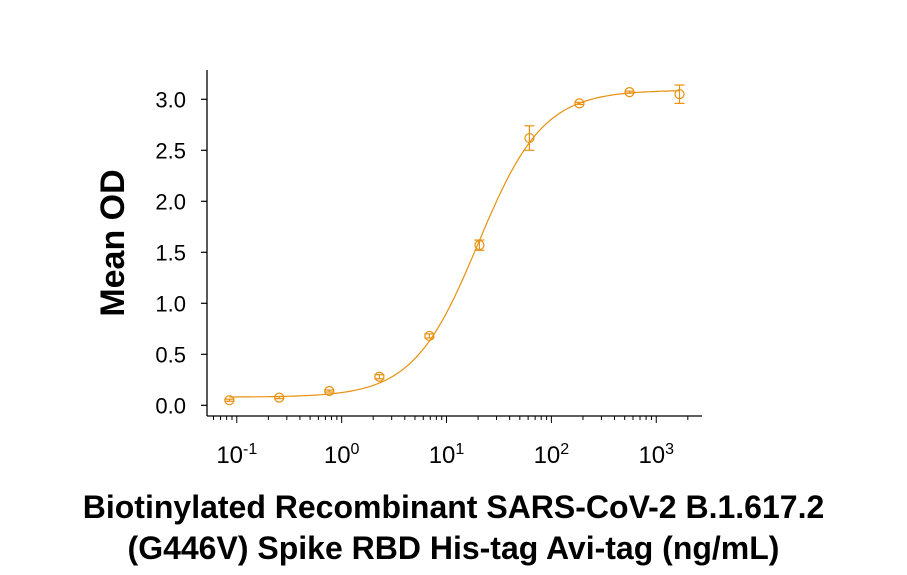  I want to click on y-ticks: 0.0 0.5 1.0 1.5 2.0 2.5 3.0, so click(181, 252).